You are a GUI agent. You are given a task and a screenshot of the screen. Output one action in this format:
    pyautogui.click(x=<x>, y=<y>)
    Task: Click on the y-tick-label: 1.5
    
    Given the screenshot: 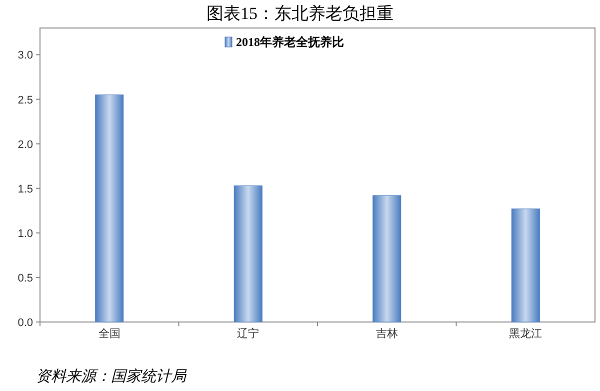 What is the action you would take?
    pyautogui.click(x=25, y=189)
    